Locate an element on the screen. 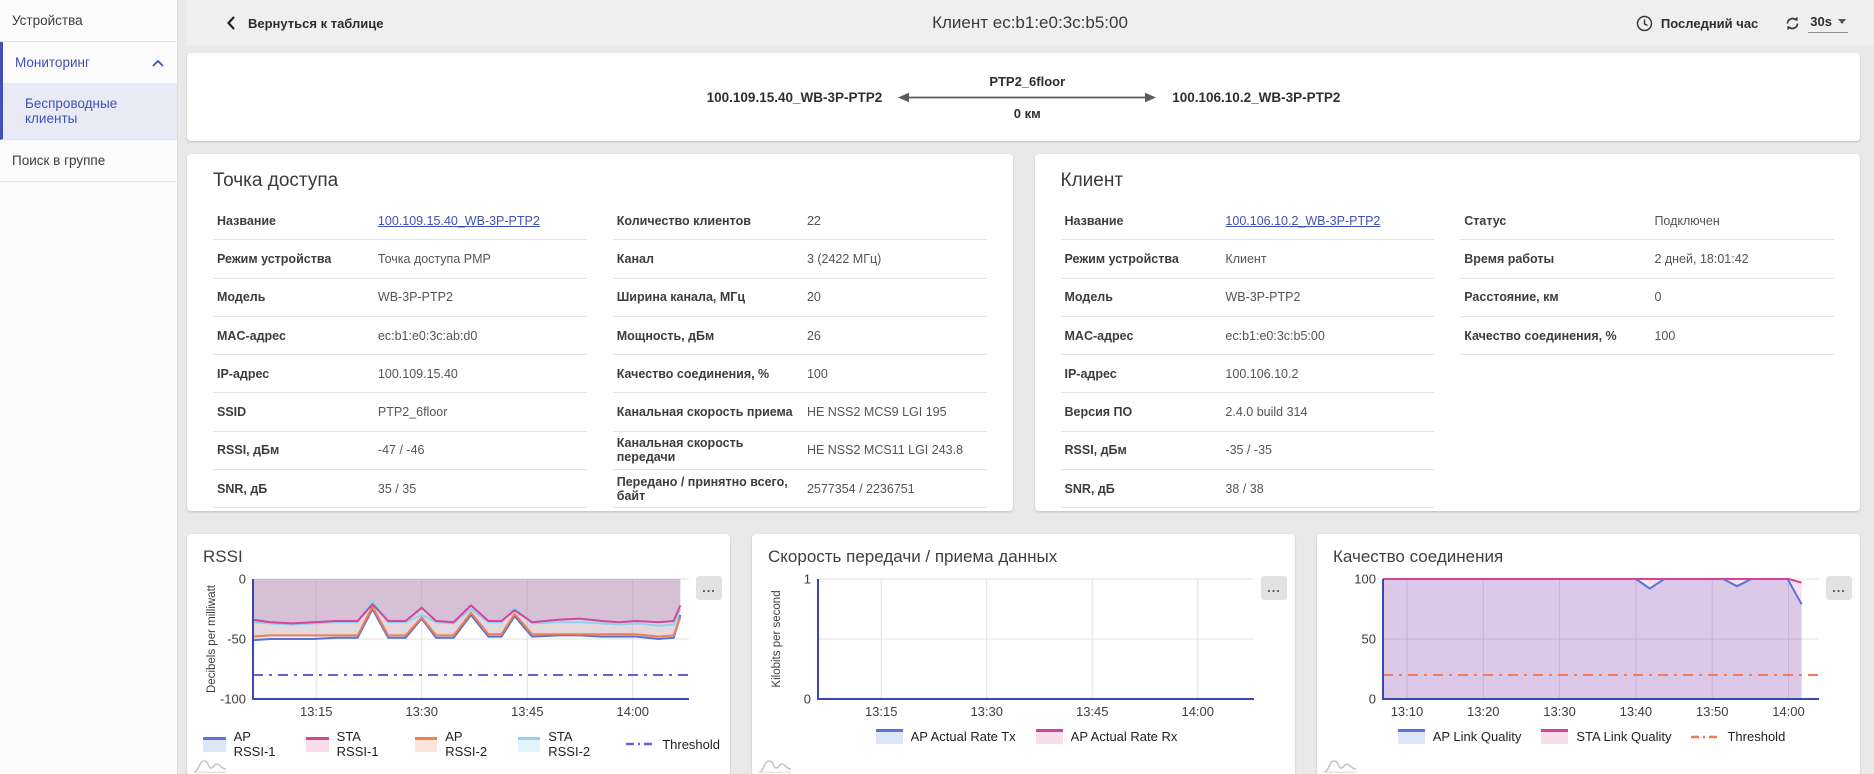 Image resolution: width=1874 pixels, height=774 pixels. legend-item: STA Link Quality is located at coordinates (1606, 736).